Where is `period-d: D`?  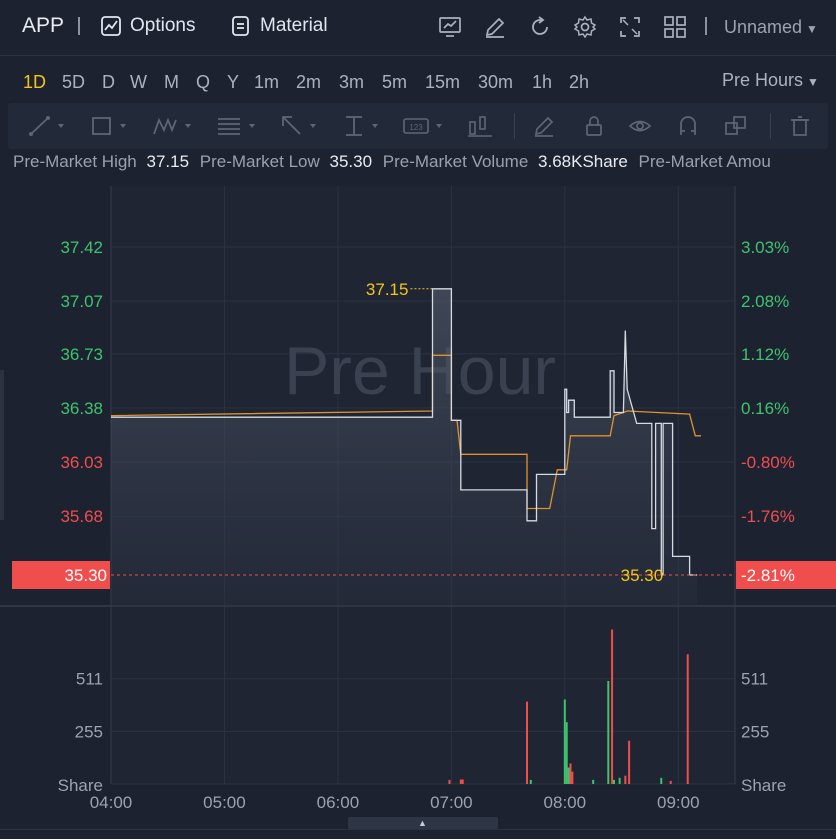 period-d: D is located at coordinates (108, 82).